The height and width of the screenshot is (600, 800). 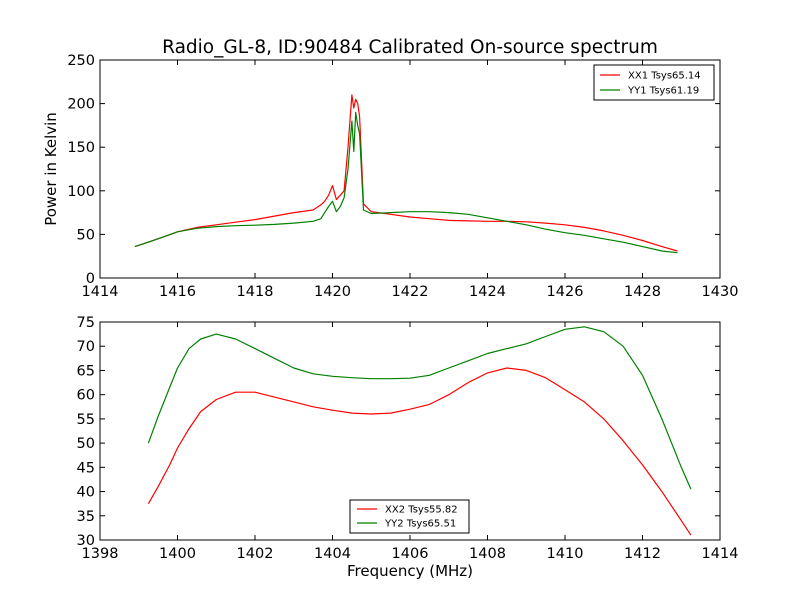 I want to click on top-x-tick-label: 1426, so click(x=565, y=292).